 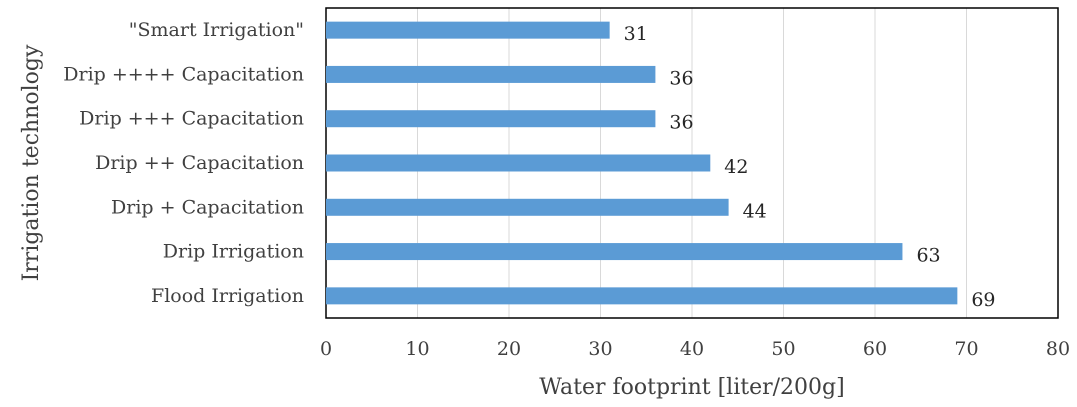 I want to click on y-axis-title: Irrigation technology, so click(x=31, y=162).